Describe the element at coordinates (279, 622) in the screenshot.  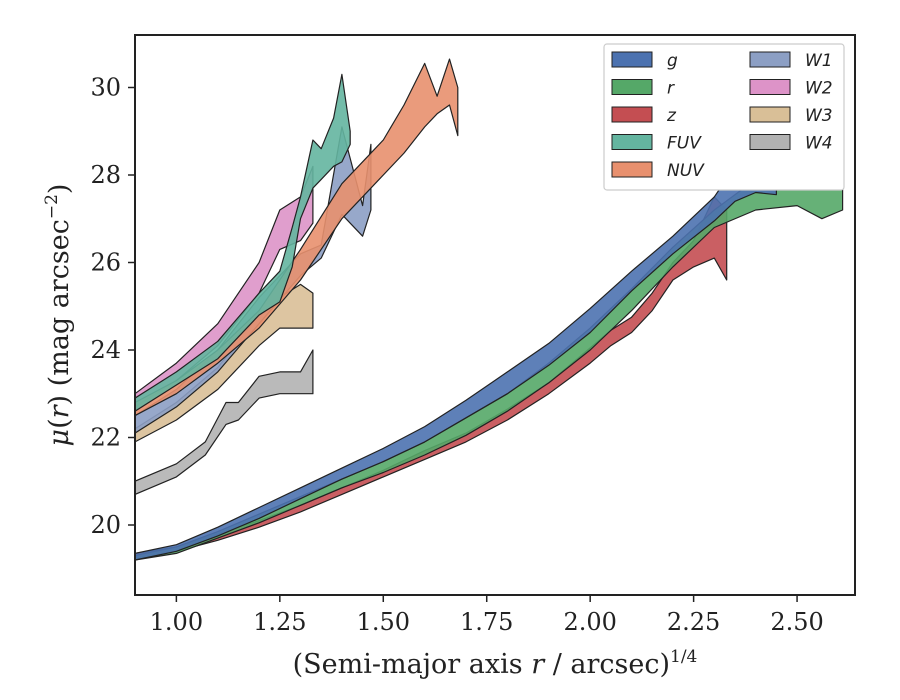
I see `x-tick-label: 1.25` at that location.